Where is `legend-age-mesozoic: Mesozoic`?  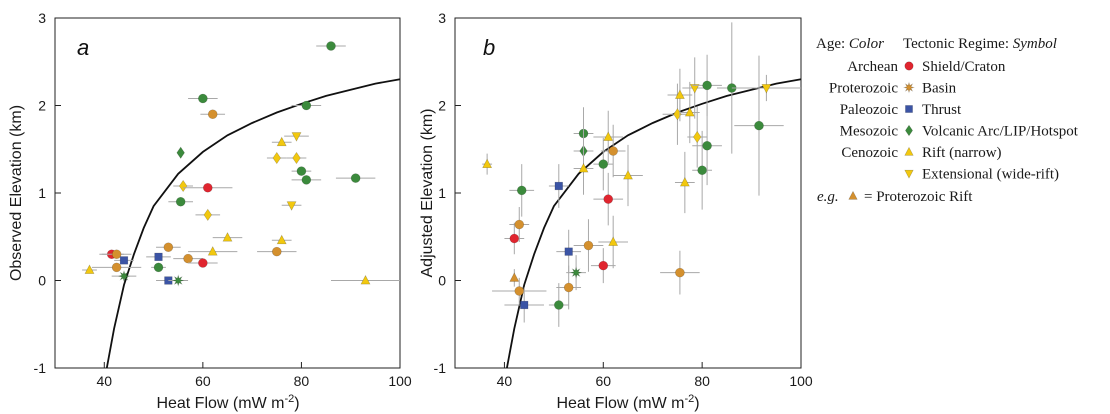 legend-age-mesozoic: Mesozoic is located at coordinates (869, 132).